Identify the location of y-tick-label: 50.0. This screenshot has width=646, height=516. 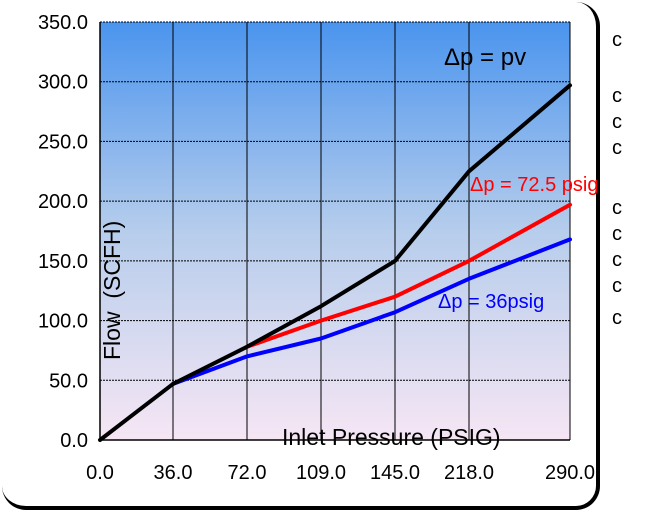
(68, 381).